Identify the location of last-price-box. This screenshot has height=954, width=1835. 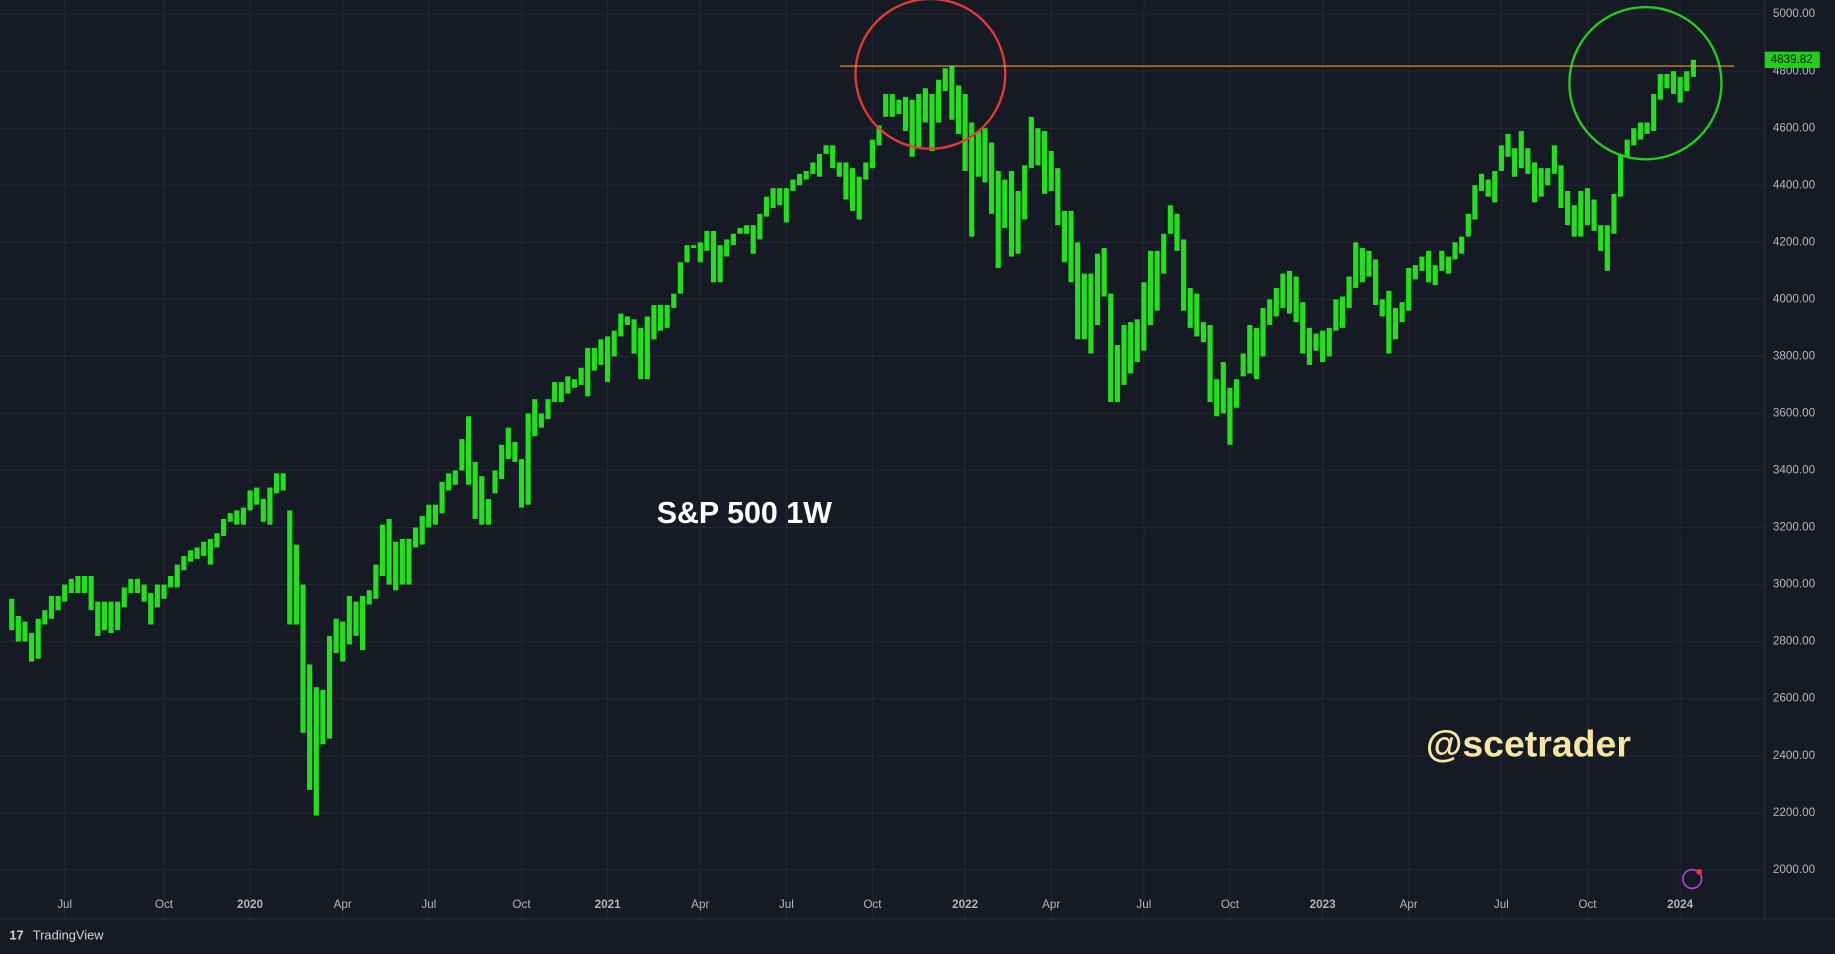
(1792, 60).